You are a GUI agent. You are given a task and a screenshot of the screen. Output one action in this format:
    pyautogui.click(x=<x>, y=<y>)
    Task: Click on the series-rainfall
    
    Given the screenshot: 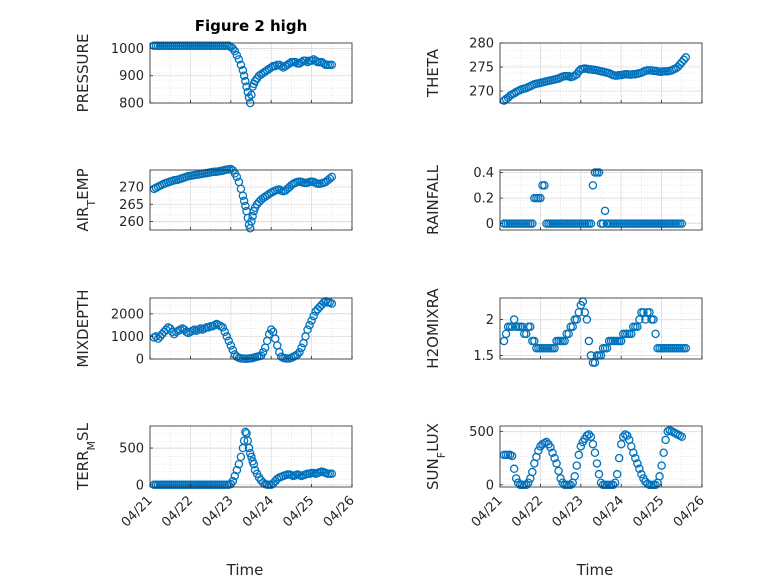 What is the action you would take?
    pyautogui.click(x=593, y=198)
    